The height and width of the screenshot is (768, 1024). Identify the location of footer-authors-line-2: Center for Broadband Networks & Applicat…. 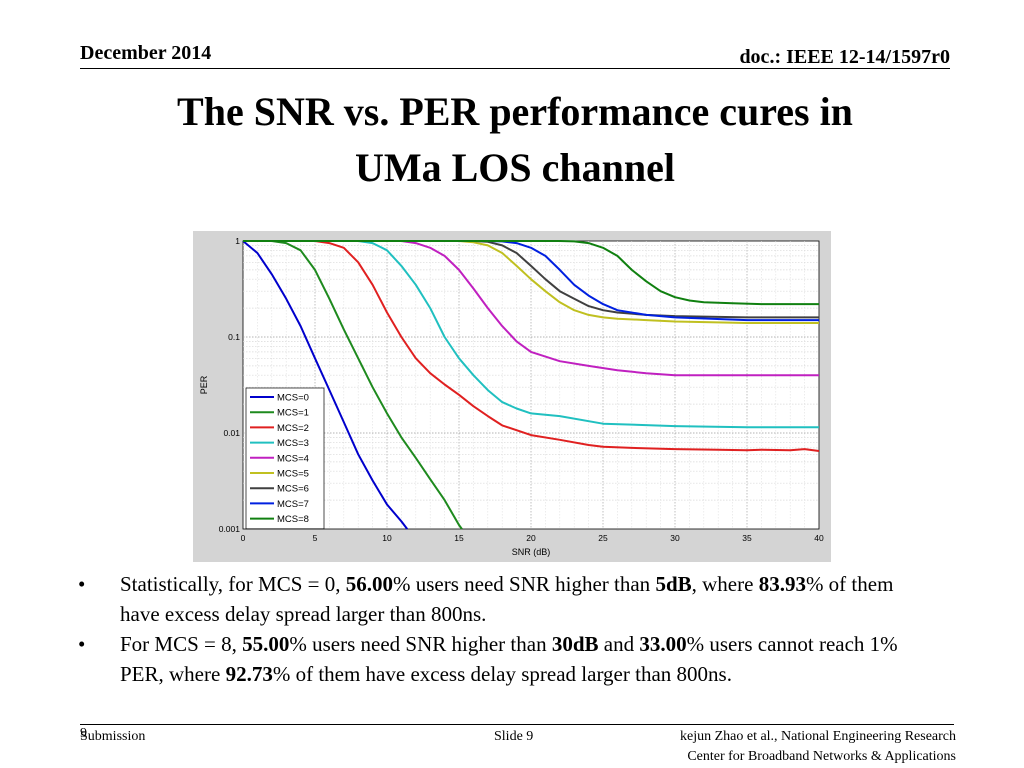
(821, 756).